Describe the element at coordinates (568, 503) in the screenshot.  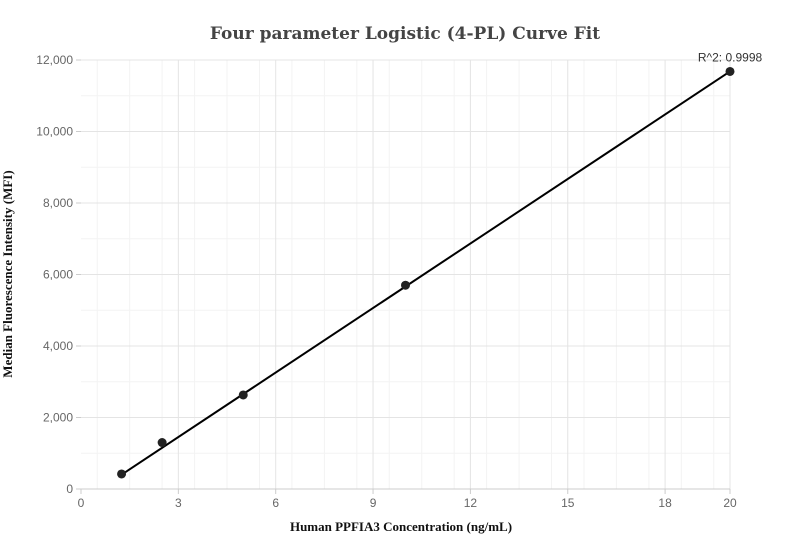
I see `x-tick-label: 15` at that location.